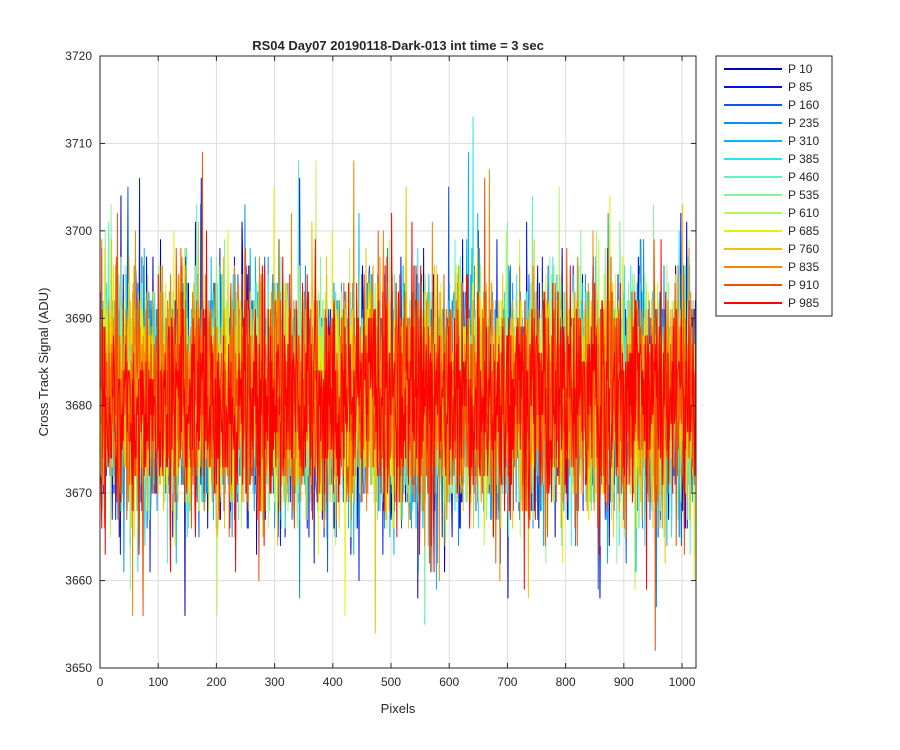  Describe the element at coordinates (43, 362) in the screenshot. I see `y-axis-label: Cross Track Signal (ADU)` at that location.